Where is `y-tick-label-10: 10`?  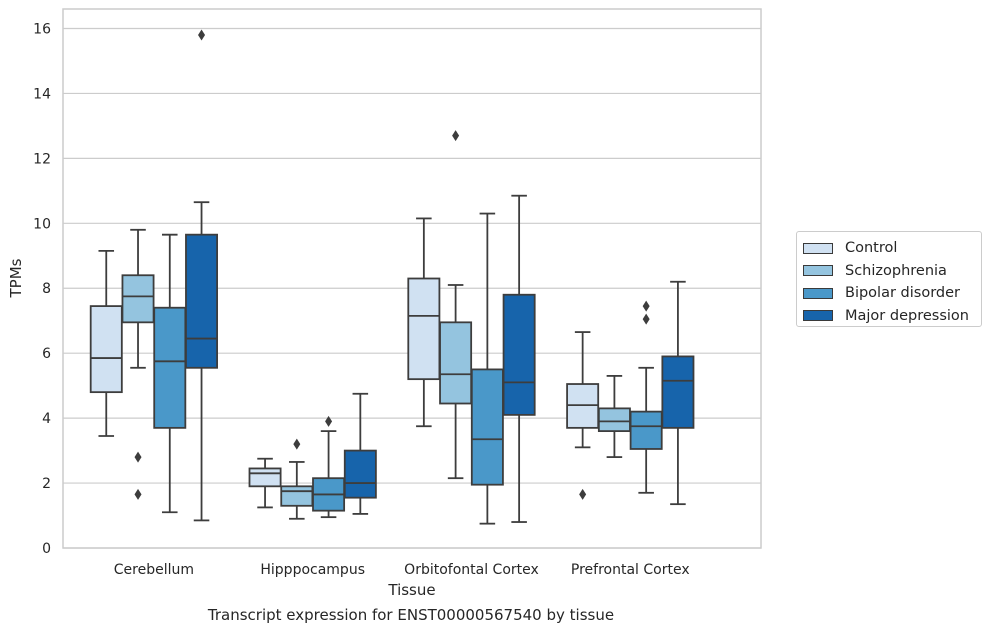
y-tick-label-10: 10 is located at coordinates (42, 224).